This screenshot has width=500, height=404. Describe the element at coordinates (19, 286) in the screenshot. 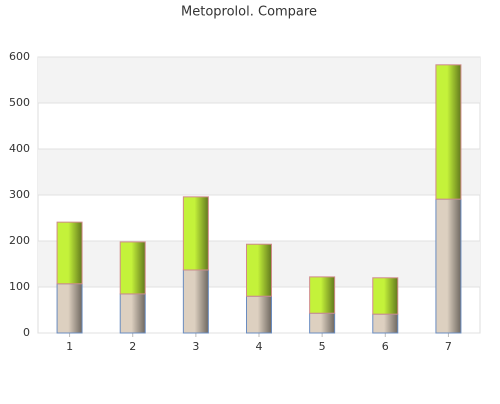

I see `y-tick-label: 100` at that location.